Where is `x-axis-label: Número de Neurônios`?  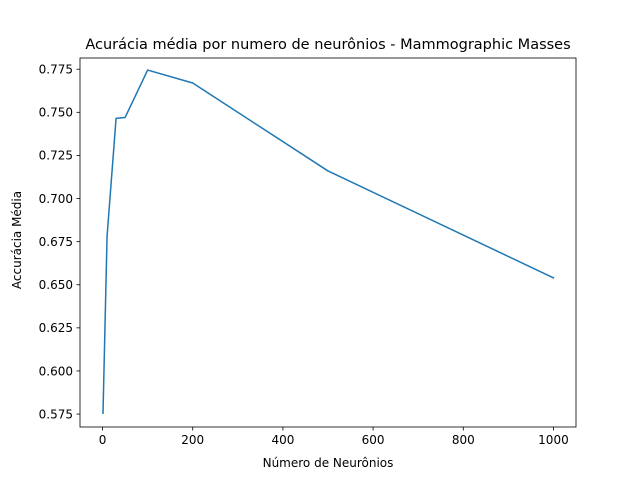 x-axis-label: Número de Neurônios is located at coordinates (328, 463).